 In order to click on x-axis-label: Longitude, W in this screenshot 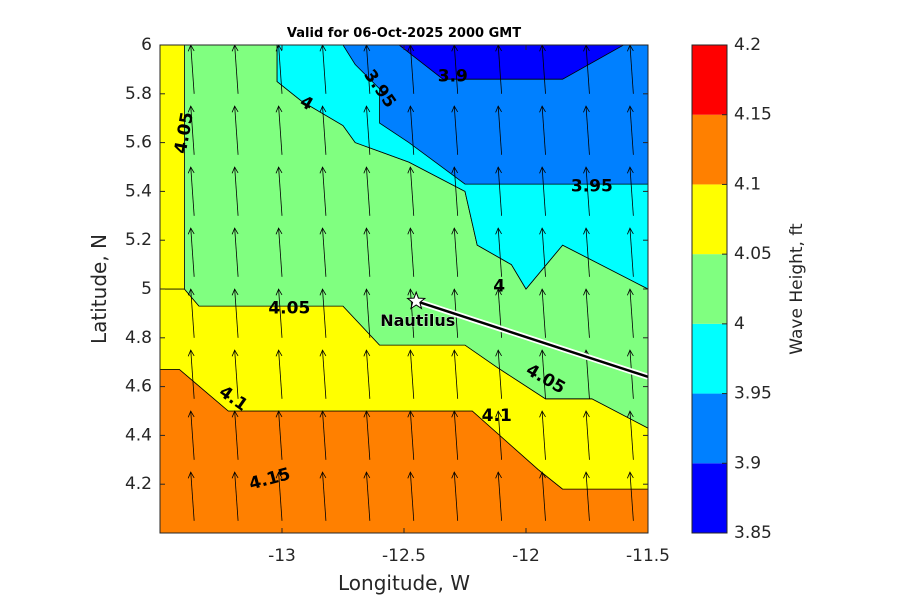, I will do `click(404, 583)`.